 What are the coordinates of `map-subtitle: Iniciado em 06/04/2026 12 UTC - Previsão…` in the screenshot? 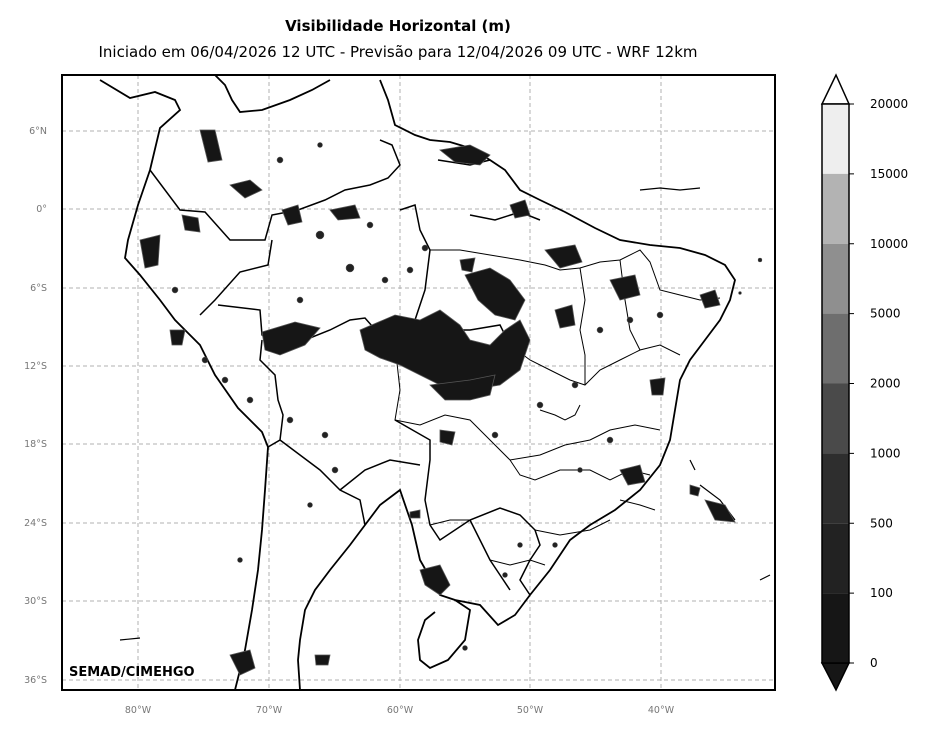 It's located at (398, 52).